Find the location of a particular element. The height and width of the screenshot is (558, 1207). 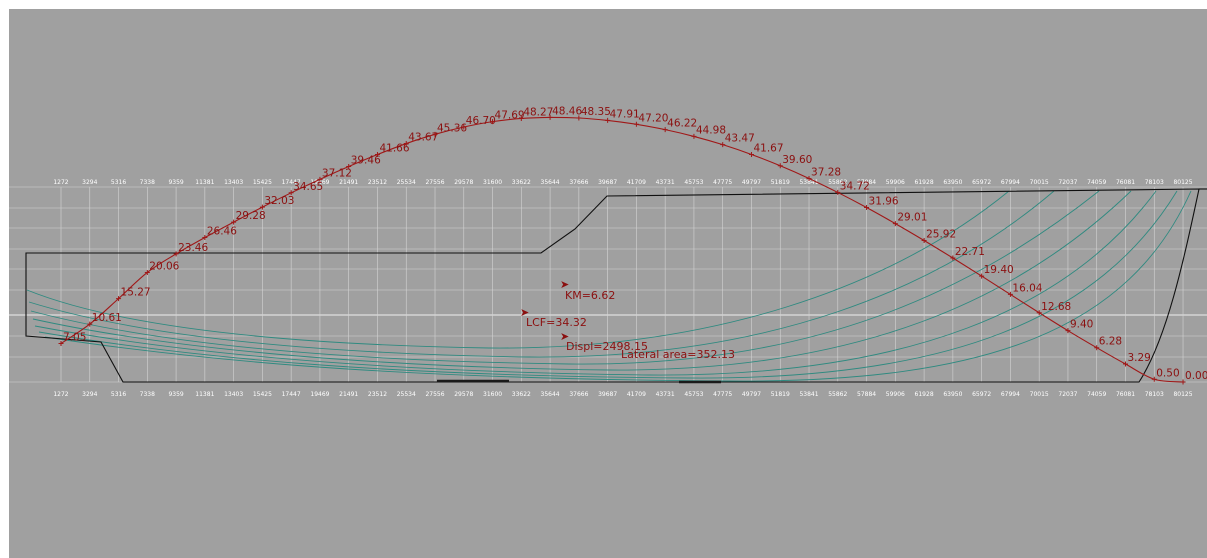

sac-value-label: 25.92 is located at coordinates (941, 234).